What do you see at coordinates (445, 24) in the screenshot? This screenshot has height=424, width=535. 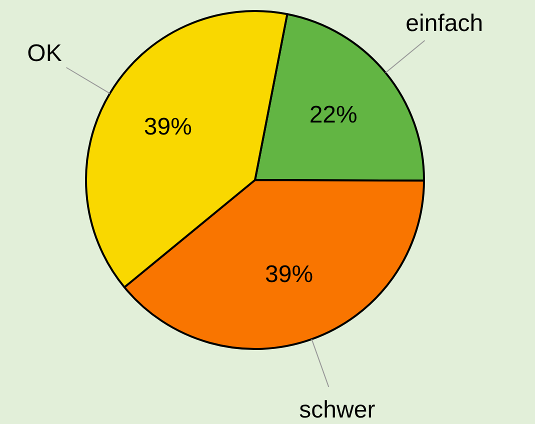 I see `slice-label: einfach` at bounding box center [445, 24].